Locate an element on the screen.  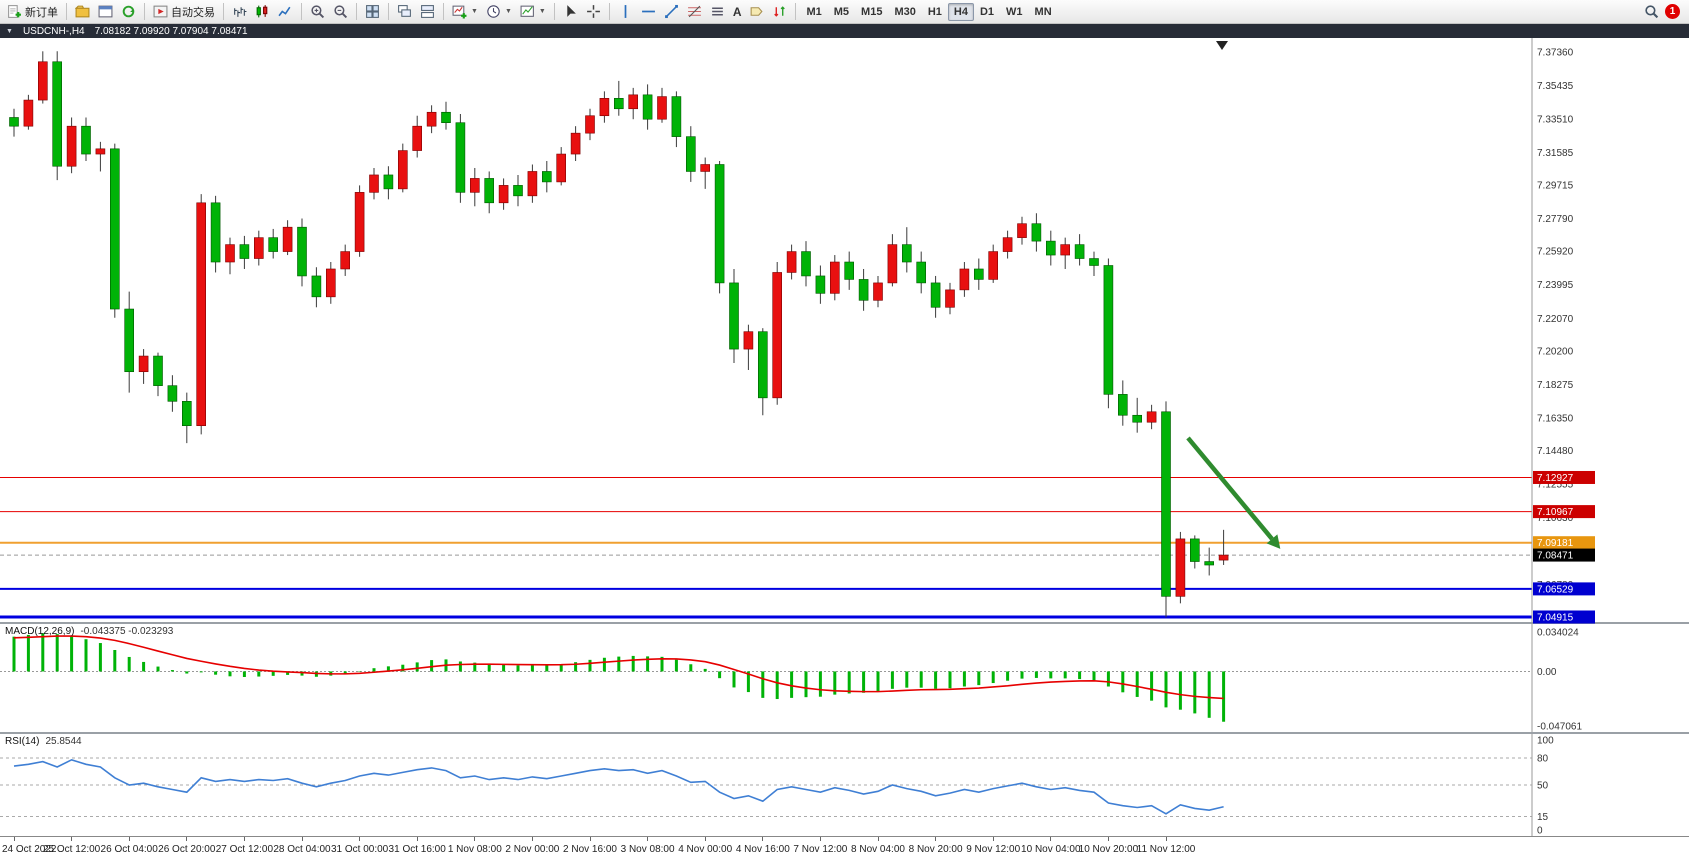
timeframe-mn: MN is located at coordinates (1043, 11).